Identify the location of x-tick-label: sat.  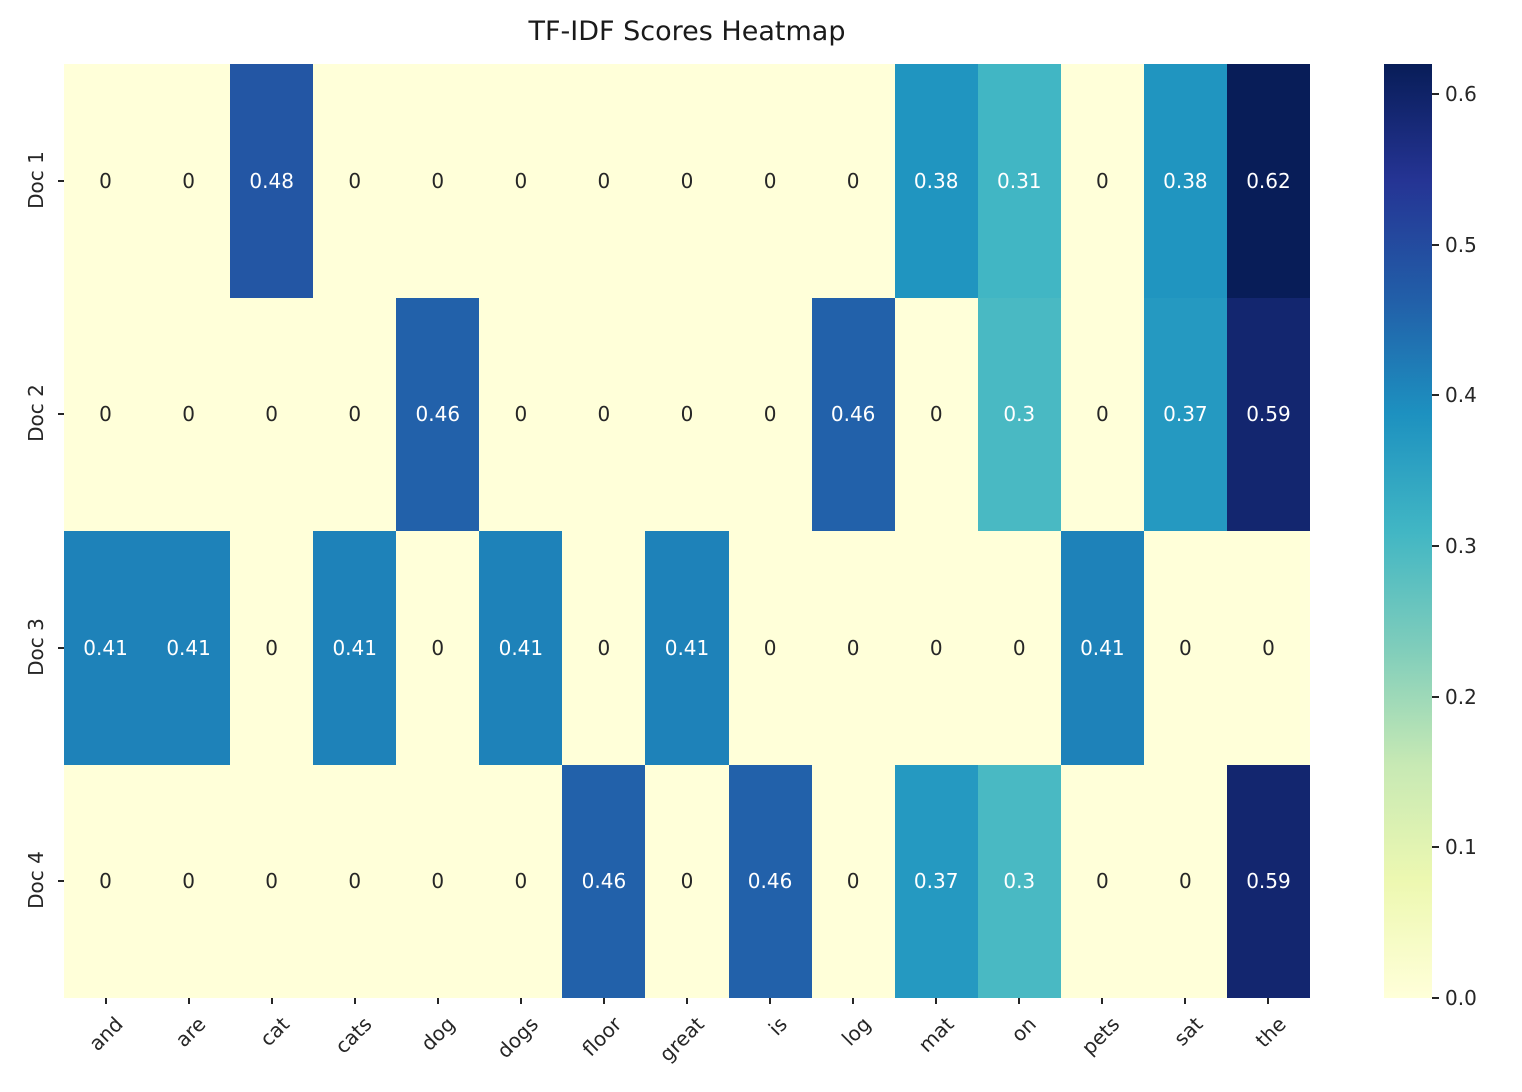
(1188, 1031).